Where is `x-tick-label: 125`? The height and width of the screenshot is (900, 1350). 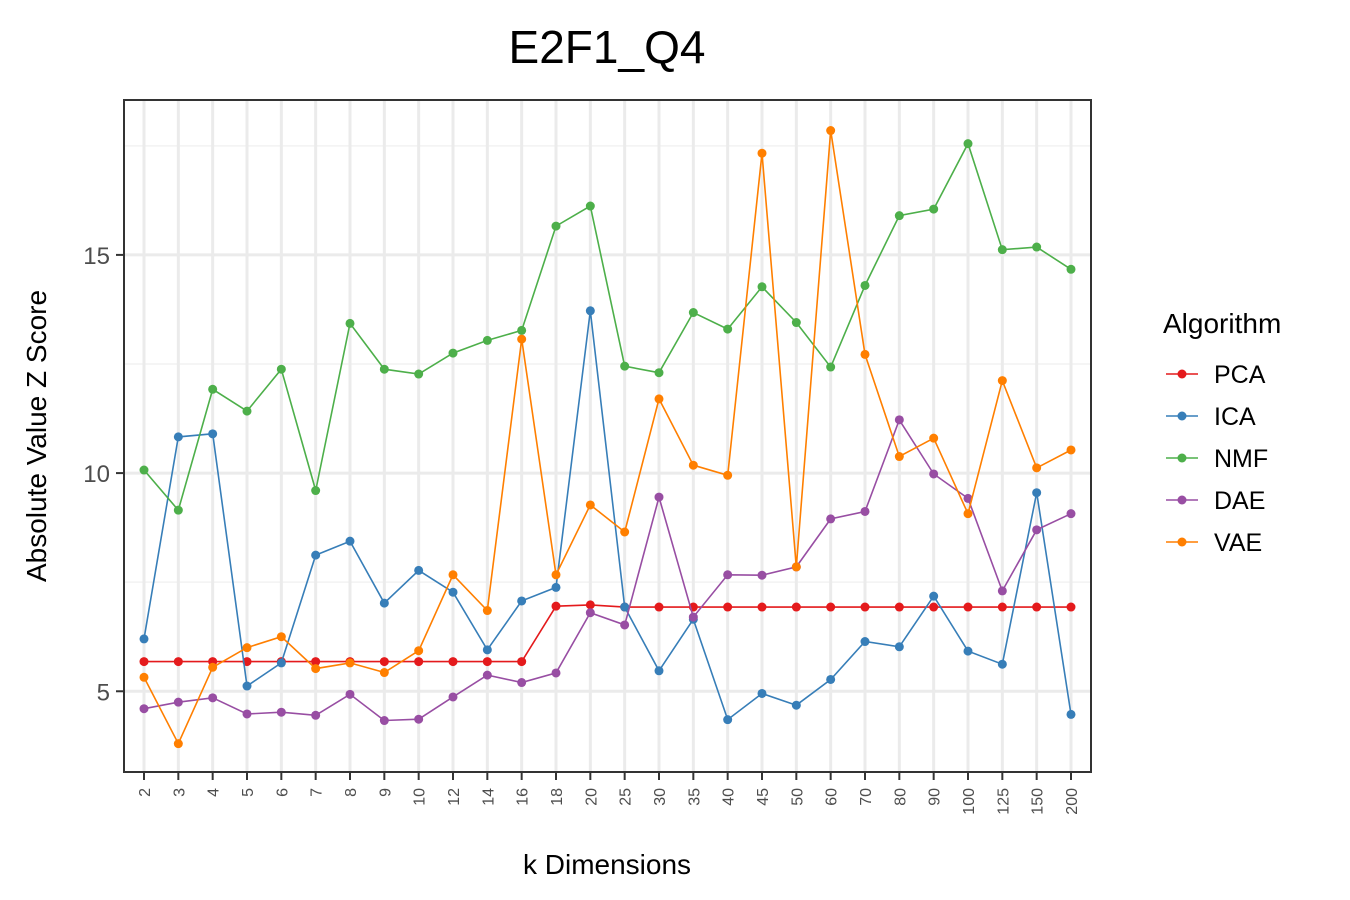 x-tick-label: 125 is located at coordinates (1003, 801).